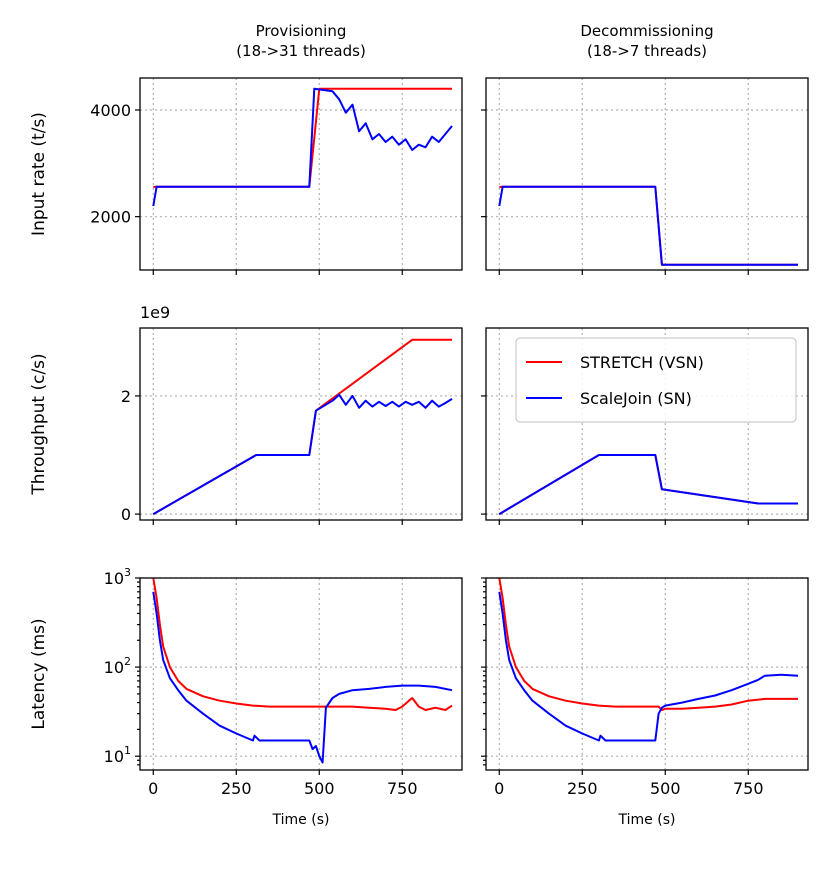  What do you see at coordinates (117, 577) in the screenshot?
I see `y-tick-label: 10³` at bounding box center [117, 577].